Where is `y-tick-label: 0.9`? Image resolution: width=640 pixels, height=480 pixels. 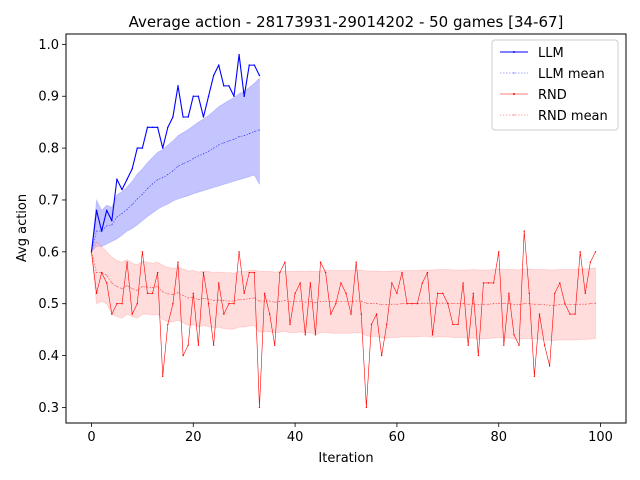
y-tick-label: 0.9 is located at coordinates (48, 97).